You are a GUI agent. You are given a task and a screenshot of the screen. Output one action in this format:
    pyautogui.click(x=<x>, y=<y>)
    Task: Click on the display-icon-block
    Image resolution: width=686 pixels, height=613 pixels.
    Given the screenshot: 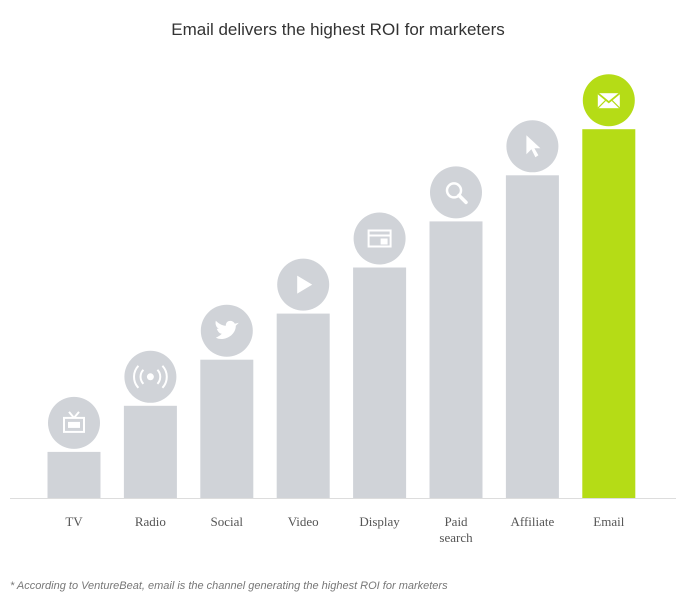 What is the action you would take?
    pyautogui.click(x=384, y=241)
    